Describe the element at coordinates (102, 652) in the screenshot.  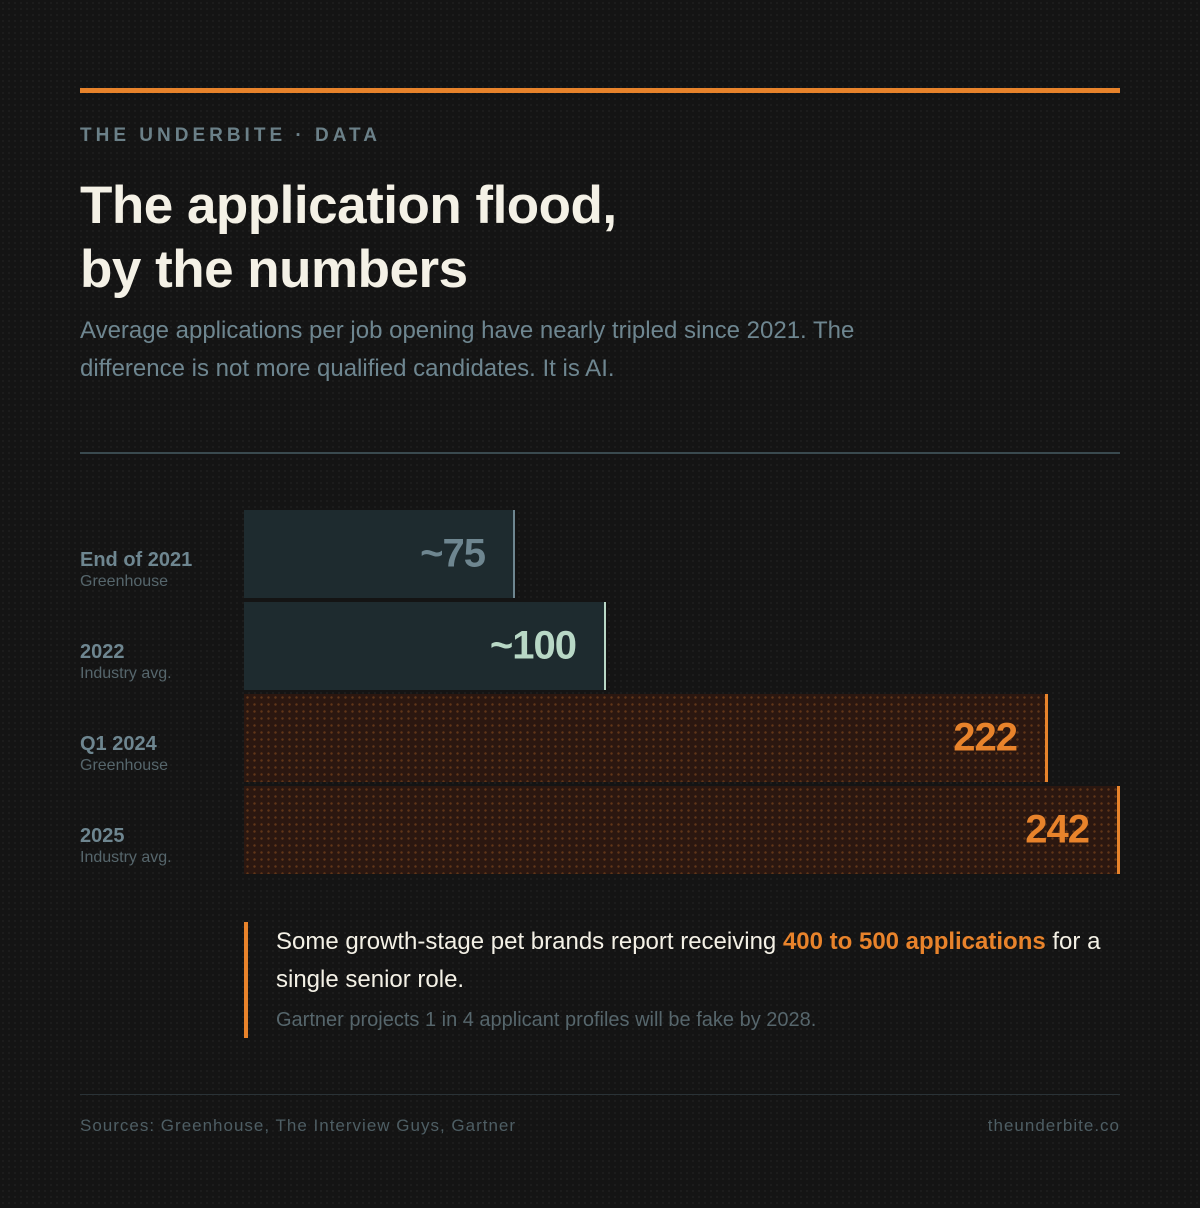
I see `category-name: 2022` at that location.